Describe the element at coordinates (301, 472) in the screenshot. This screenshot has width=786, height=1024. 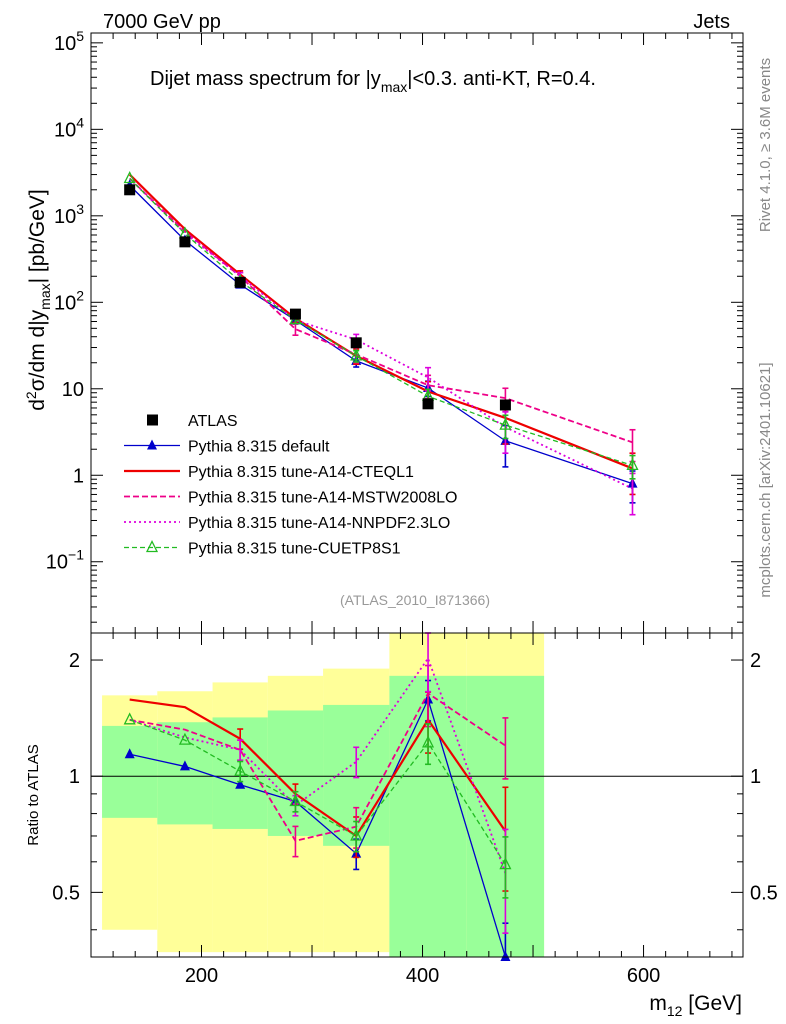
I see `legend-label: Pythia 8.315 tune-A14-CTEQL1` at that location.